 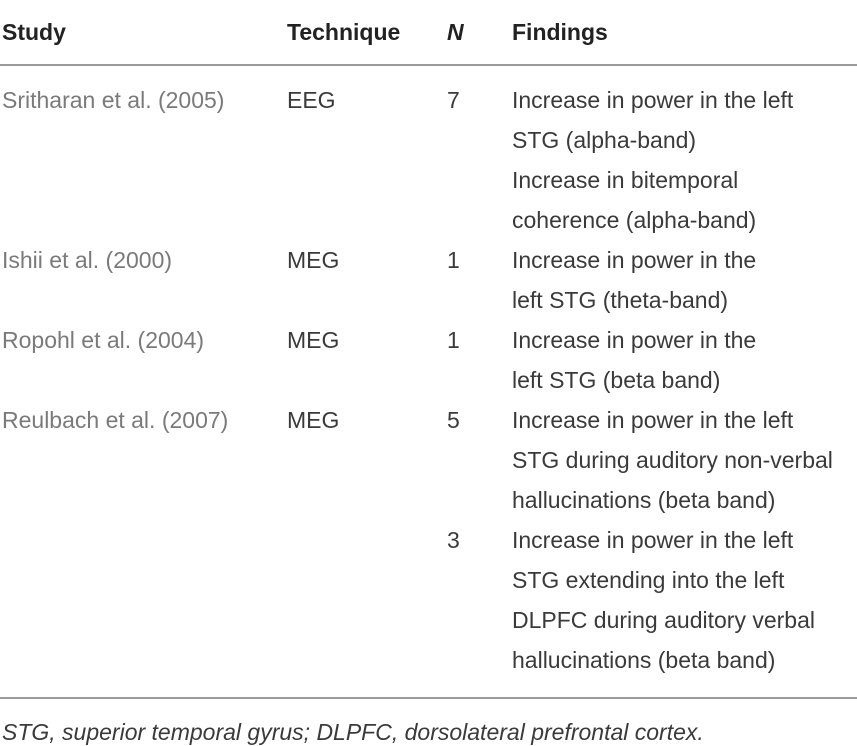 I want to click on finding-line: DLPFC during auditory verbal, so click(x=663, y=620).